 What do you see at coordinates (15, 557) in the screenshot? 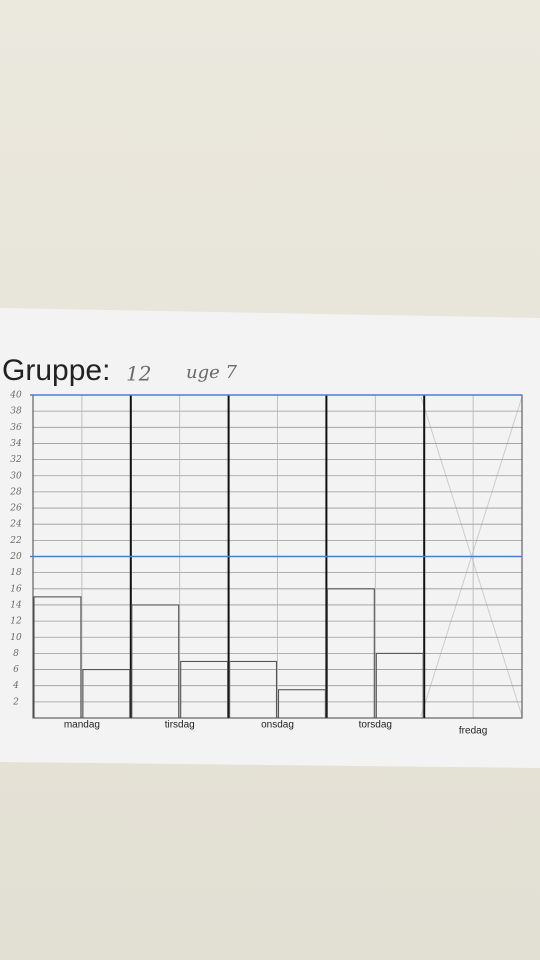
I see `y-tick-label: 20` at bounding box center [15, 557].